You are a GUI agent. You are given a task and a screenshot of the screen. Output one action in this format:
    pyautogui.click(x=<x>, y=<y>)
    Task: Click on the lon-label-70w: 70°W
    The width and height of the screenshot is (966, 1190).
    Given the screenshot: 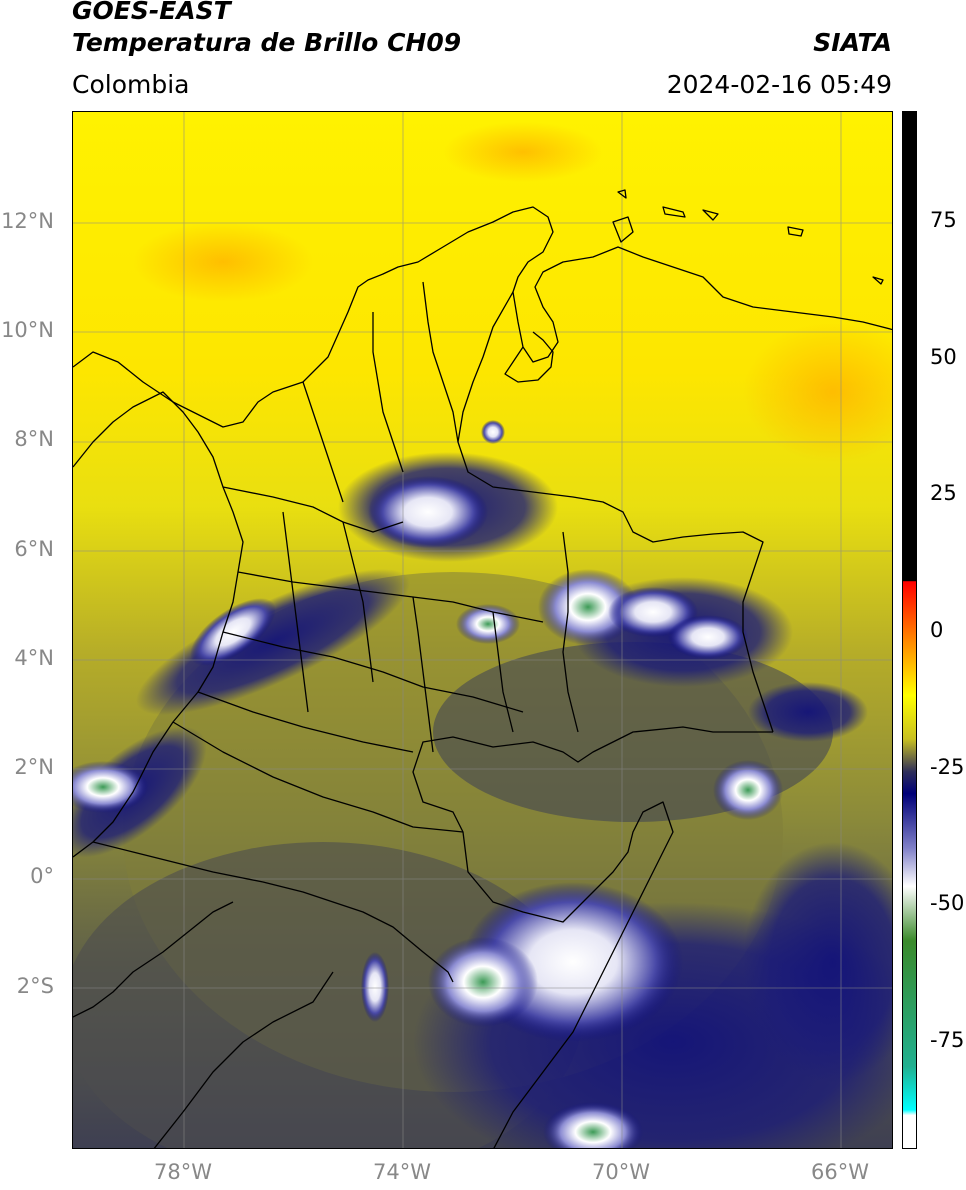 What is the action you would take?
    pyautogui.click(x=621, y=1172)
    